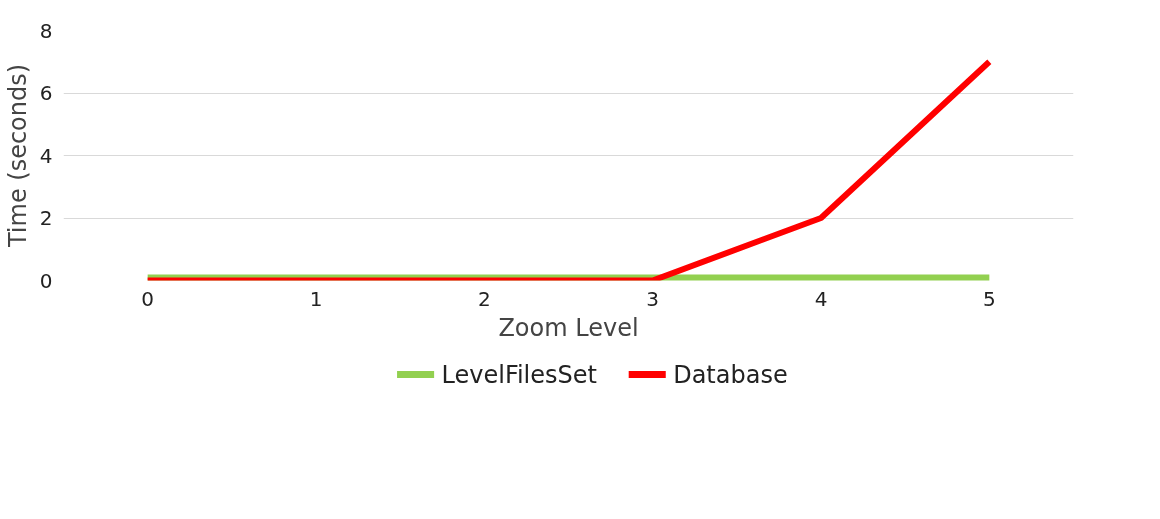 The height and width of the screenshot is (519, 1160). What do you see at coordinates (46, 218) in the screenshot?
I see `y-tick-label: 2` at bounding box center [46, 218].